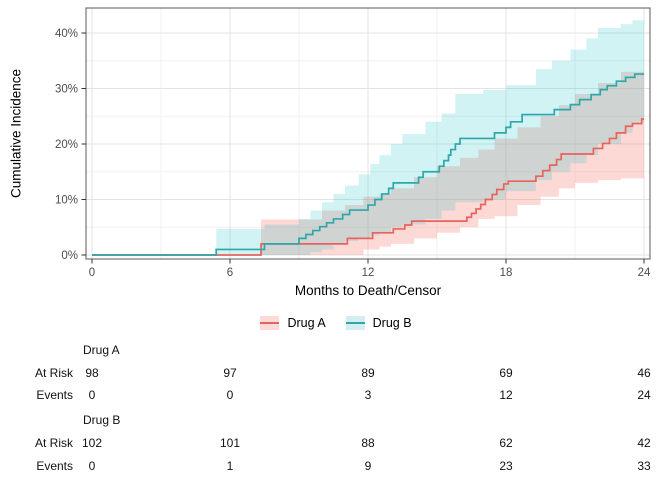  I want to click on risk-table-events-value: 24, so click(644, 395).